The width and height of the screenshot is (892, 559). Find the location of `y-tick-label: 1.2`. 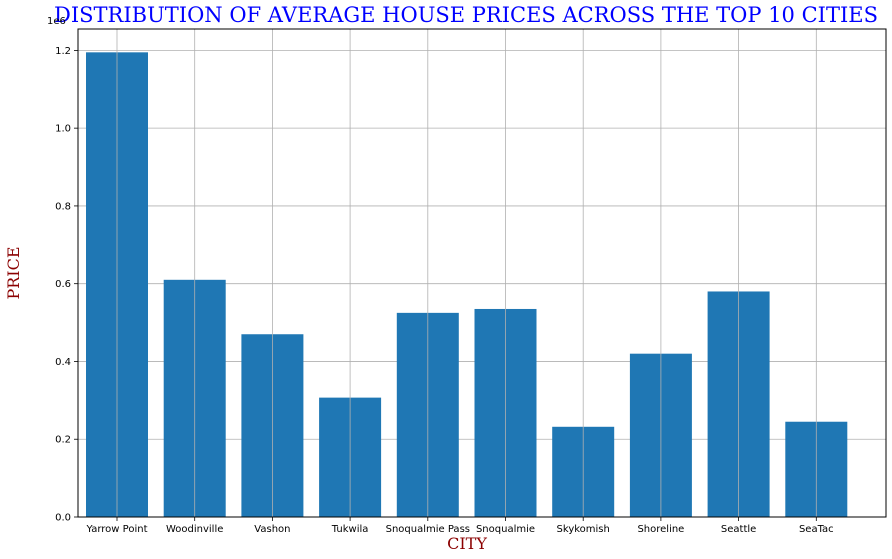

y-tick-label: 1.2 is located at coordinates (63, 51).